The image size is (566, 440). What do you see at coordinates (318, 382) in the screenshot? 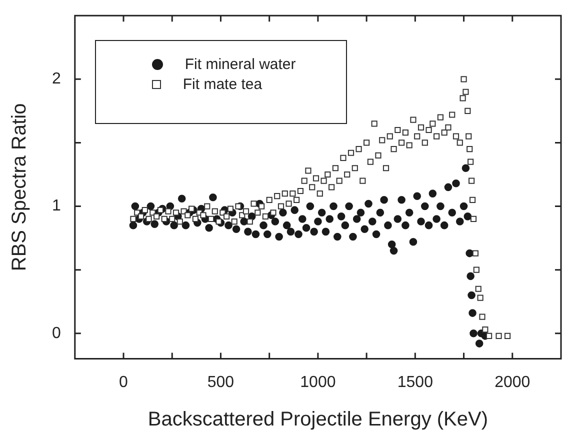
I see `x-tick-label: 1000` at bounding box center [318, 382].